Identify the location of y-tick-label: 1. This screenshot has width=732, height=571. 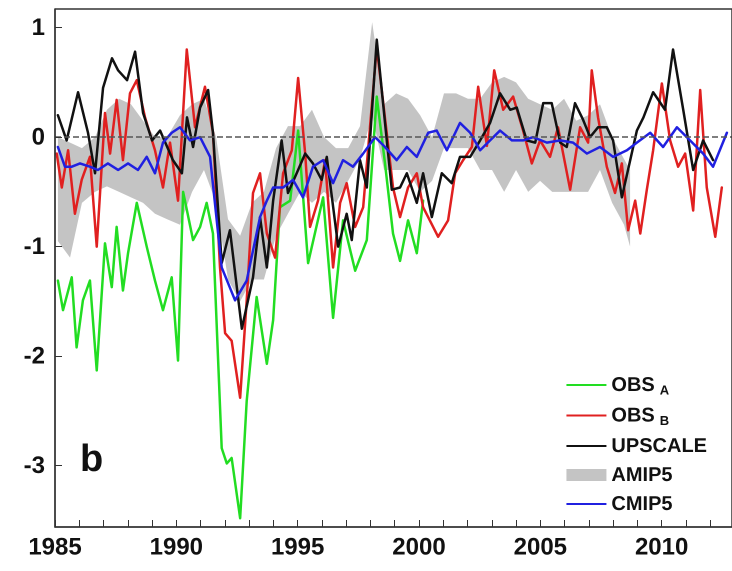
(38, 28).